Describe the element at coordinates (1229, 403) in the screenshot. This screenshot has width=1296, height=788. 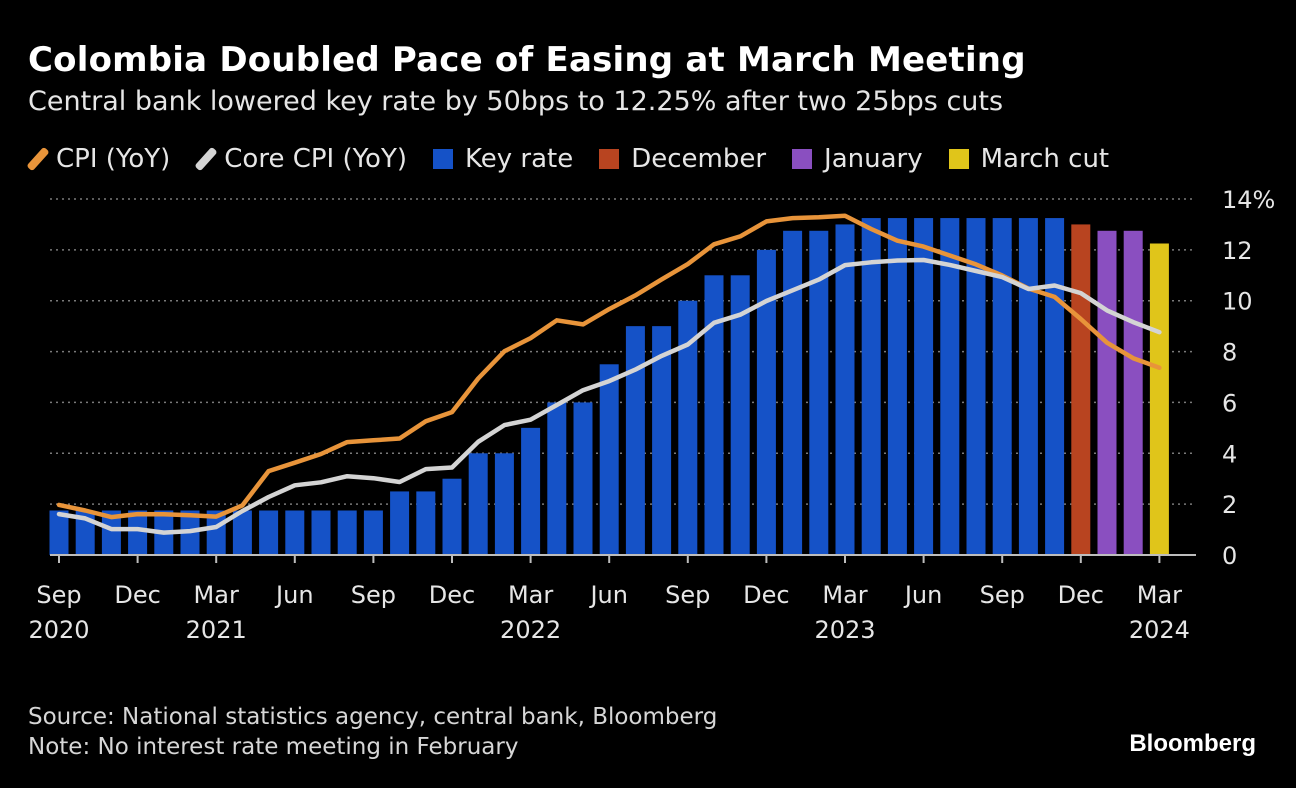
I see `y-tick-label: 6` at that location.